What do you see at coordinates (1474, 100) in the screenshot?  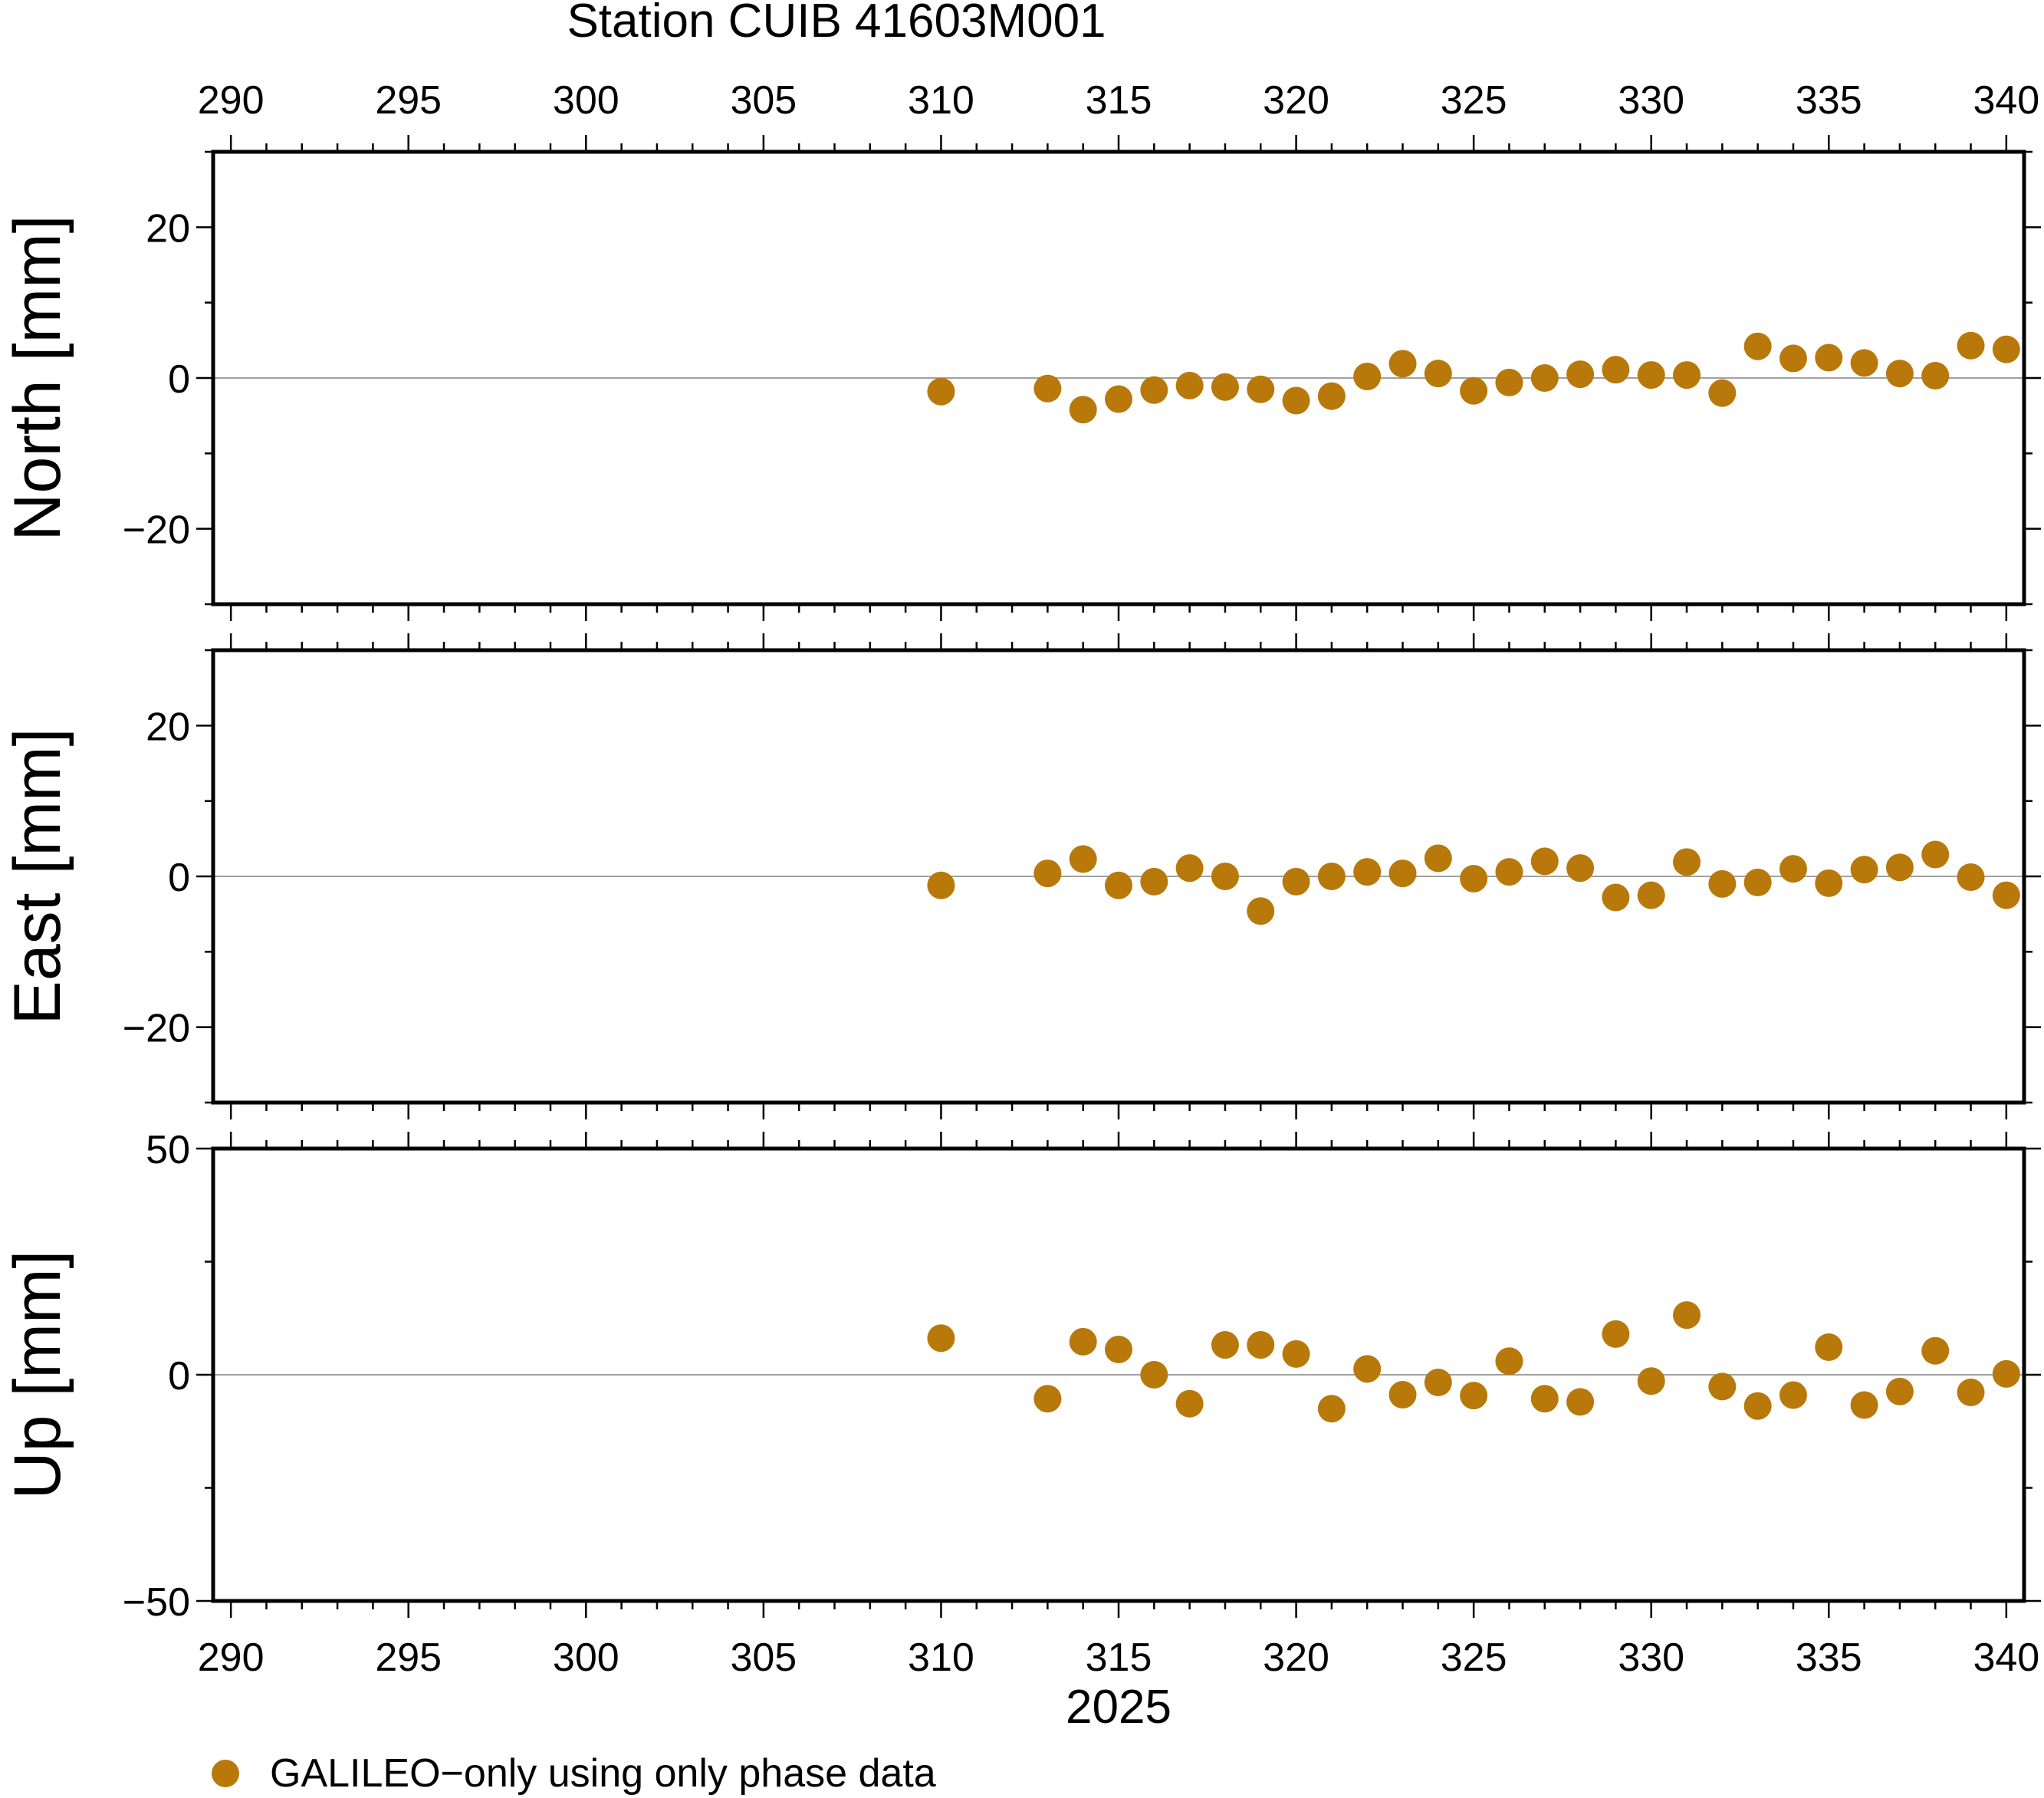 I see `x-tick-label-top: 325` at bounding box center [1474, 100].